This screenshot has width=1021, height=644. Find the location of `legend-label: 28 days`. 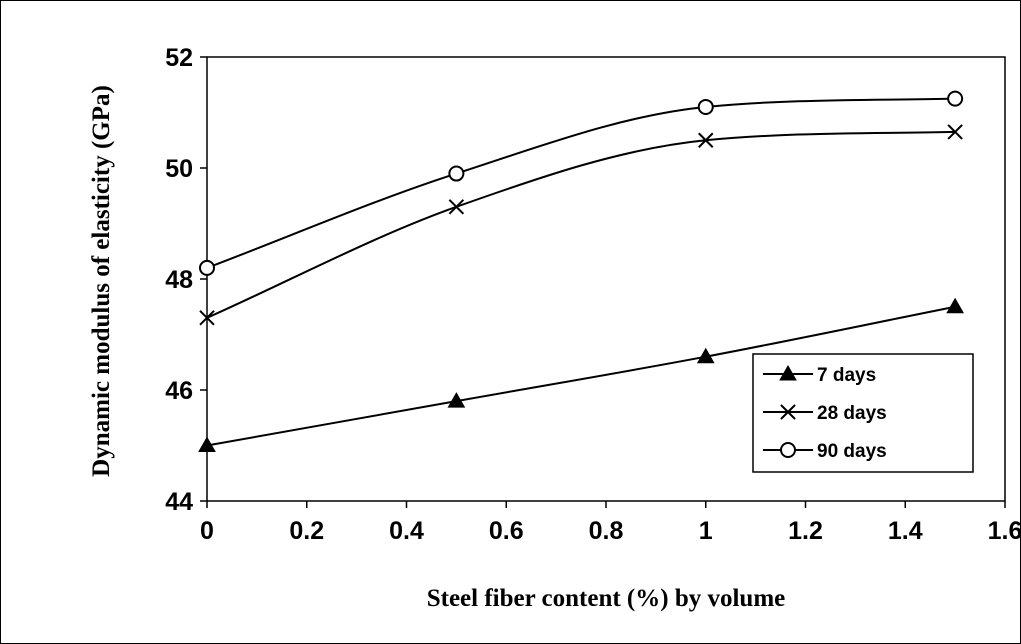

legend-label: 28 days is located at coordinates (852, 413).